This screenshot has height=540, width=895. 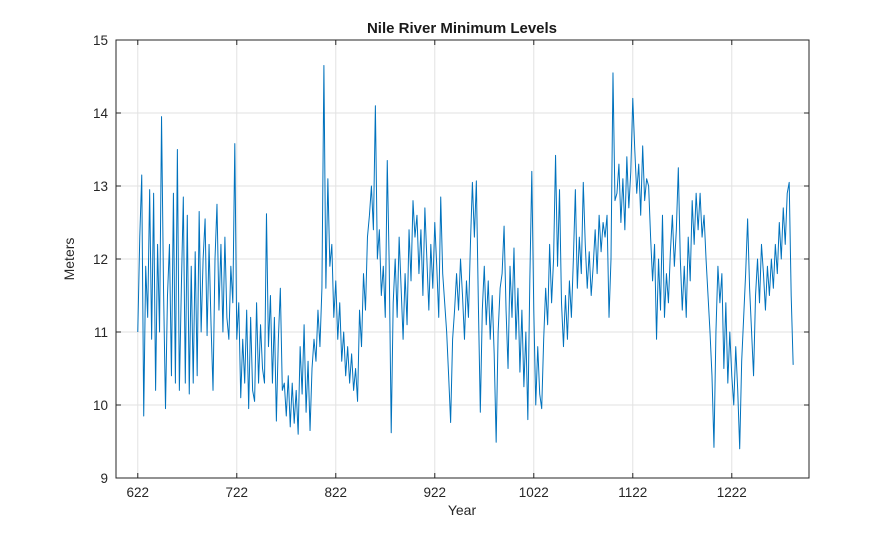 I want to click on y-tick-label: 10, so click(x=100, y=405).